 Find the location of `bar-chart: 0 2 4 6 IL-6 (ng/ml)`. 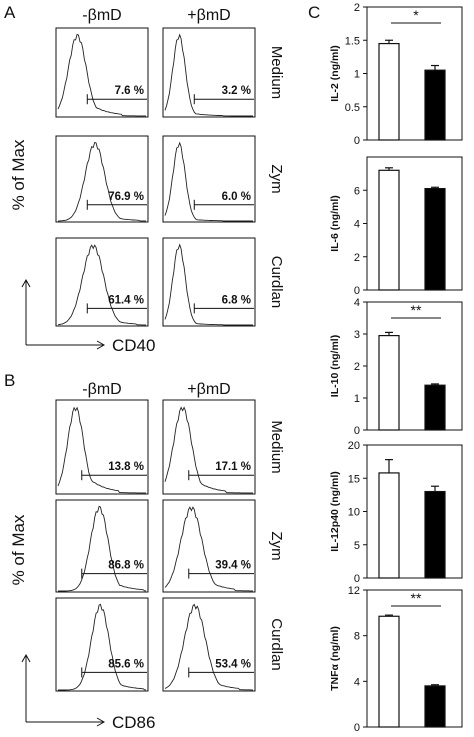

bar-chart: 0 2 4 6 IL-6 (ng/ml) is located at coordinates (396, 226).